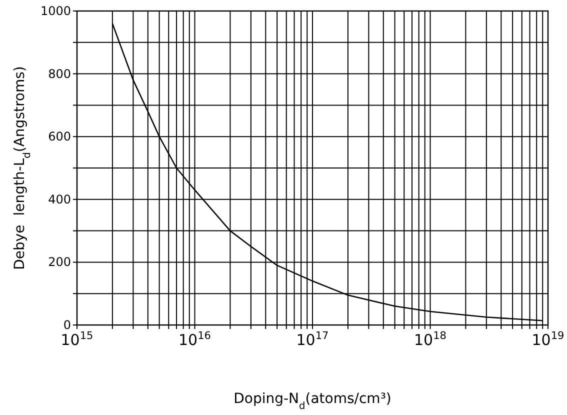 This screenshot has width=567, height=415. What do you see at coordinates (59, 137) in the screenshot?
I see `y-tick-label: 600` at bounding box center [59, 137].